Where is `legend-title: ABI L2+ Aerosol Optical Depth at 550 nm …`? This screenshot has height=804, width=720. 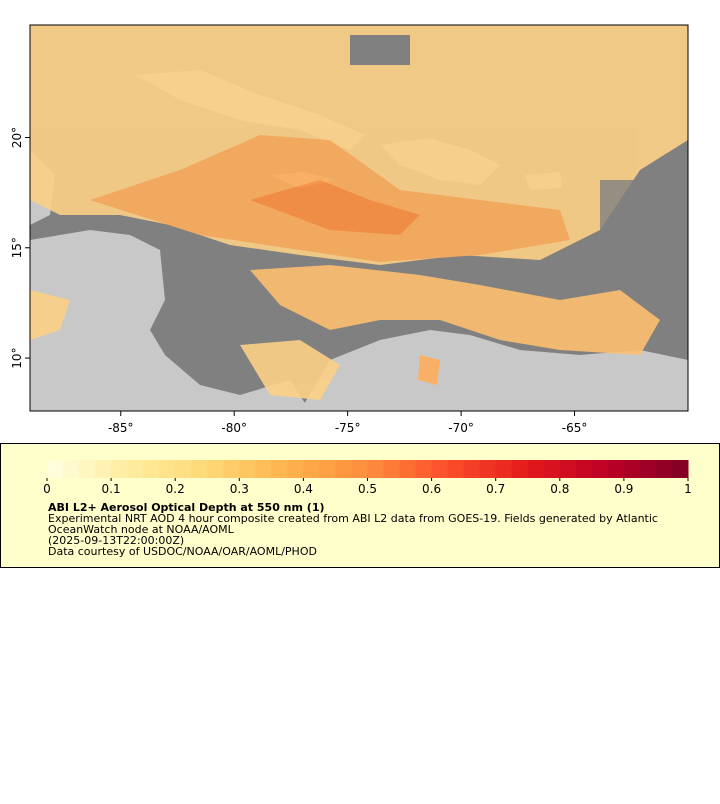 legend-title: ABI L2+ Aerosol Optical Depth at 550 nm … is located at coordinates (186, 507).